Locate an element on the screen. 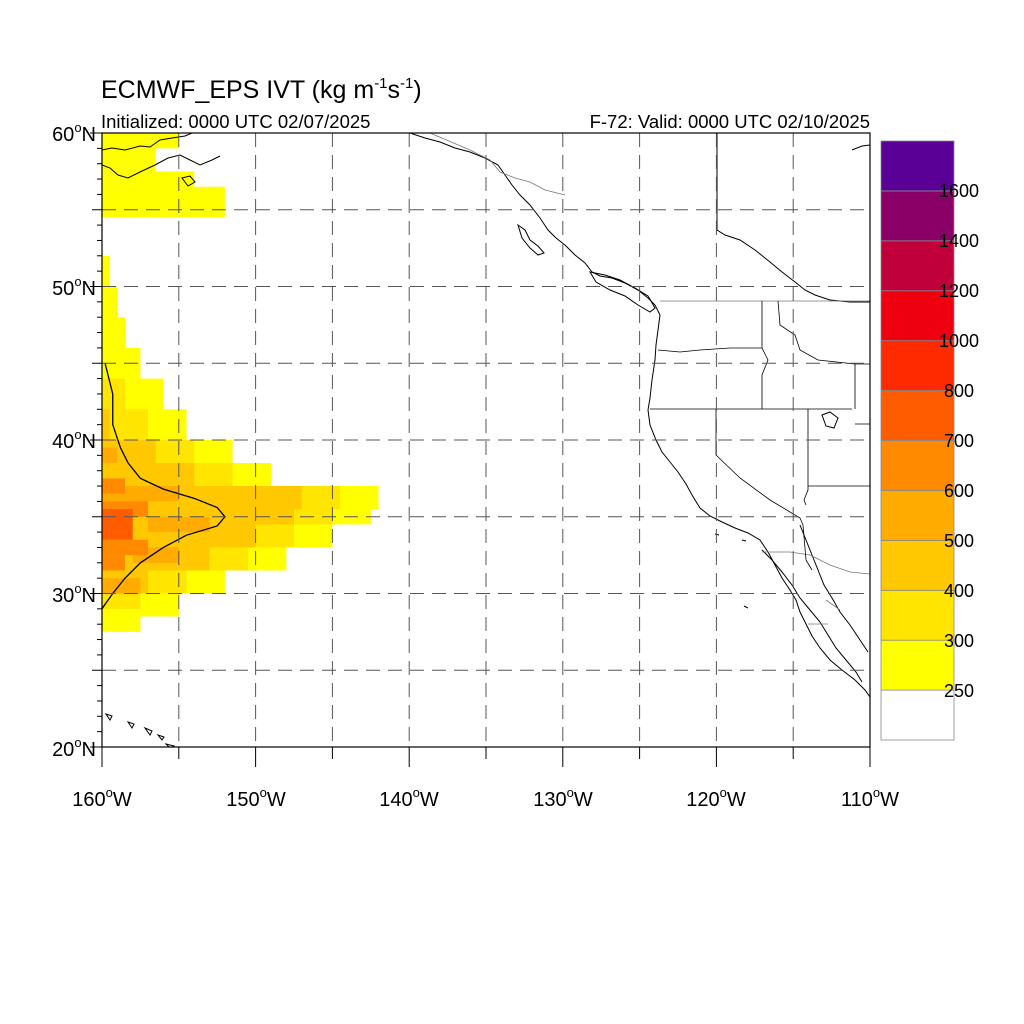 The image size is (1024, 1024). idaho-west-border is located at coordinates (765, 355).